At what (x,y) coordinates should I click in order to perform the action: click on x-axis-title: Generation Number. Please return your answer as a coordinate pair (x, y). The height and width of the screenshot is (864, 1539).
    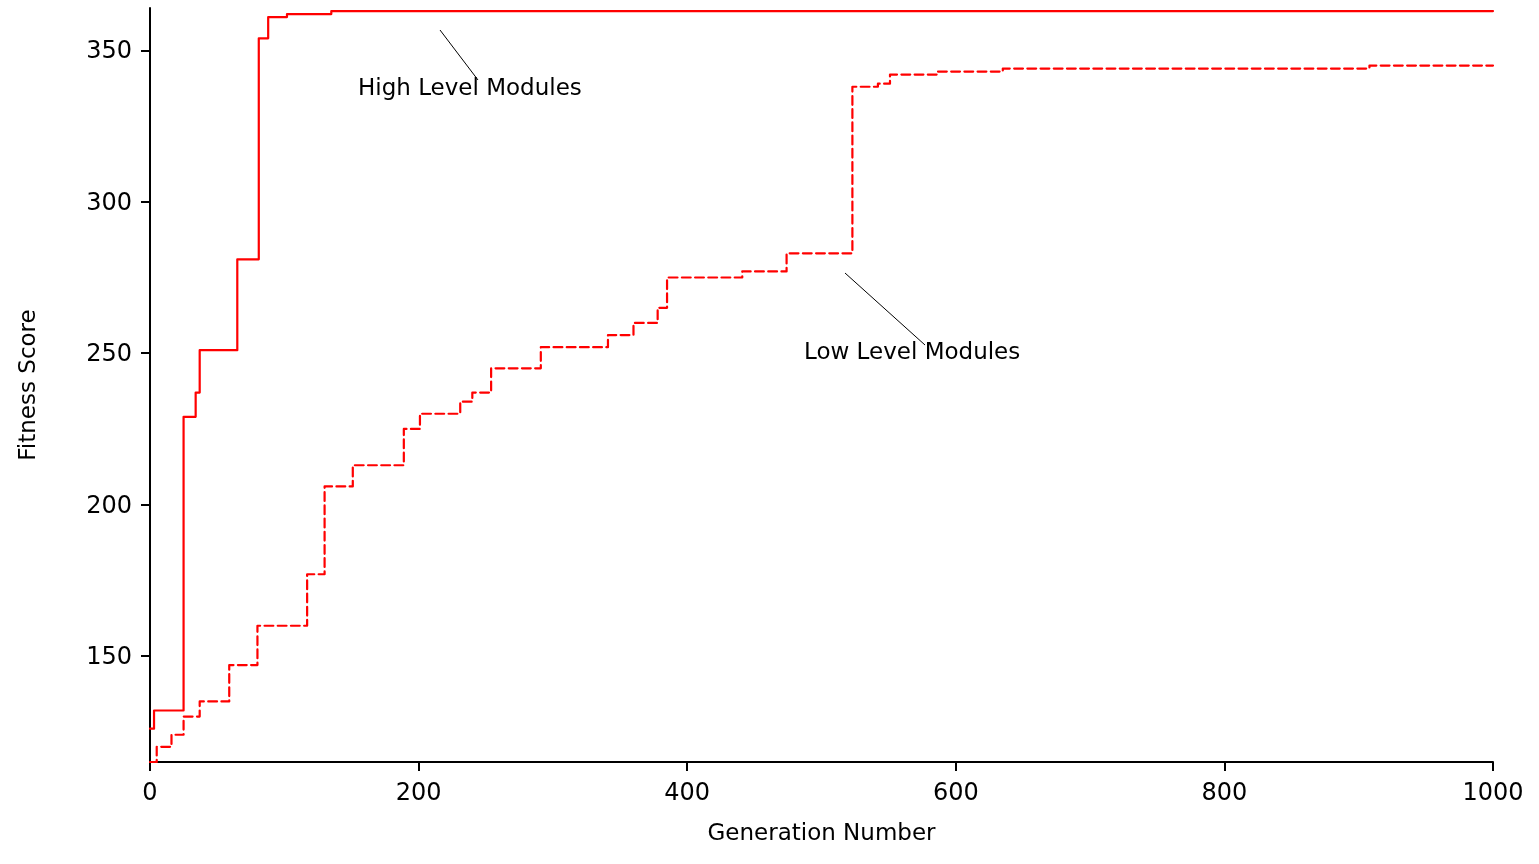
    Looking at the image, I should click on (822, 831).